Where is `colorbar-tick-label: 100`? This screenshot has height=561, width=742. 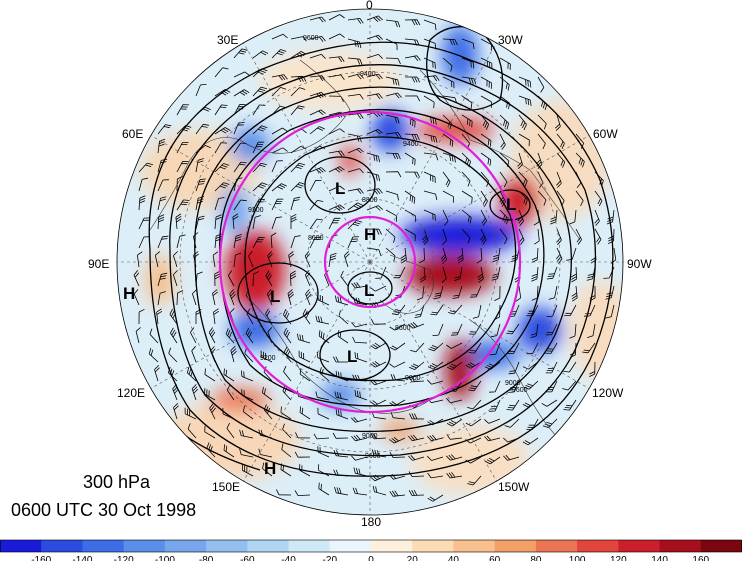
colorbar-tick-label: 100 is located at coordinates (577, 558).